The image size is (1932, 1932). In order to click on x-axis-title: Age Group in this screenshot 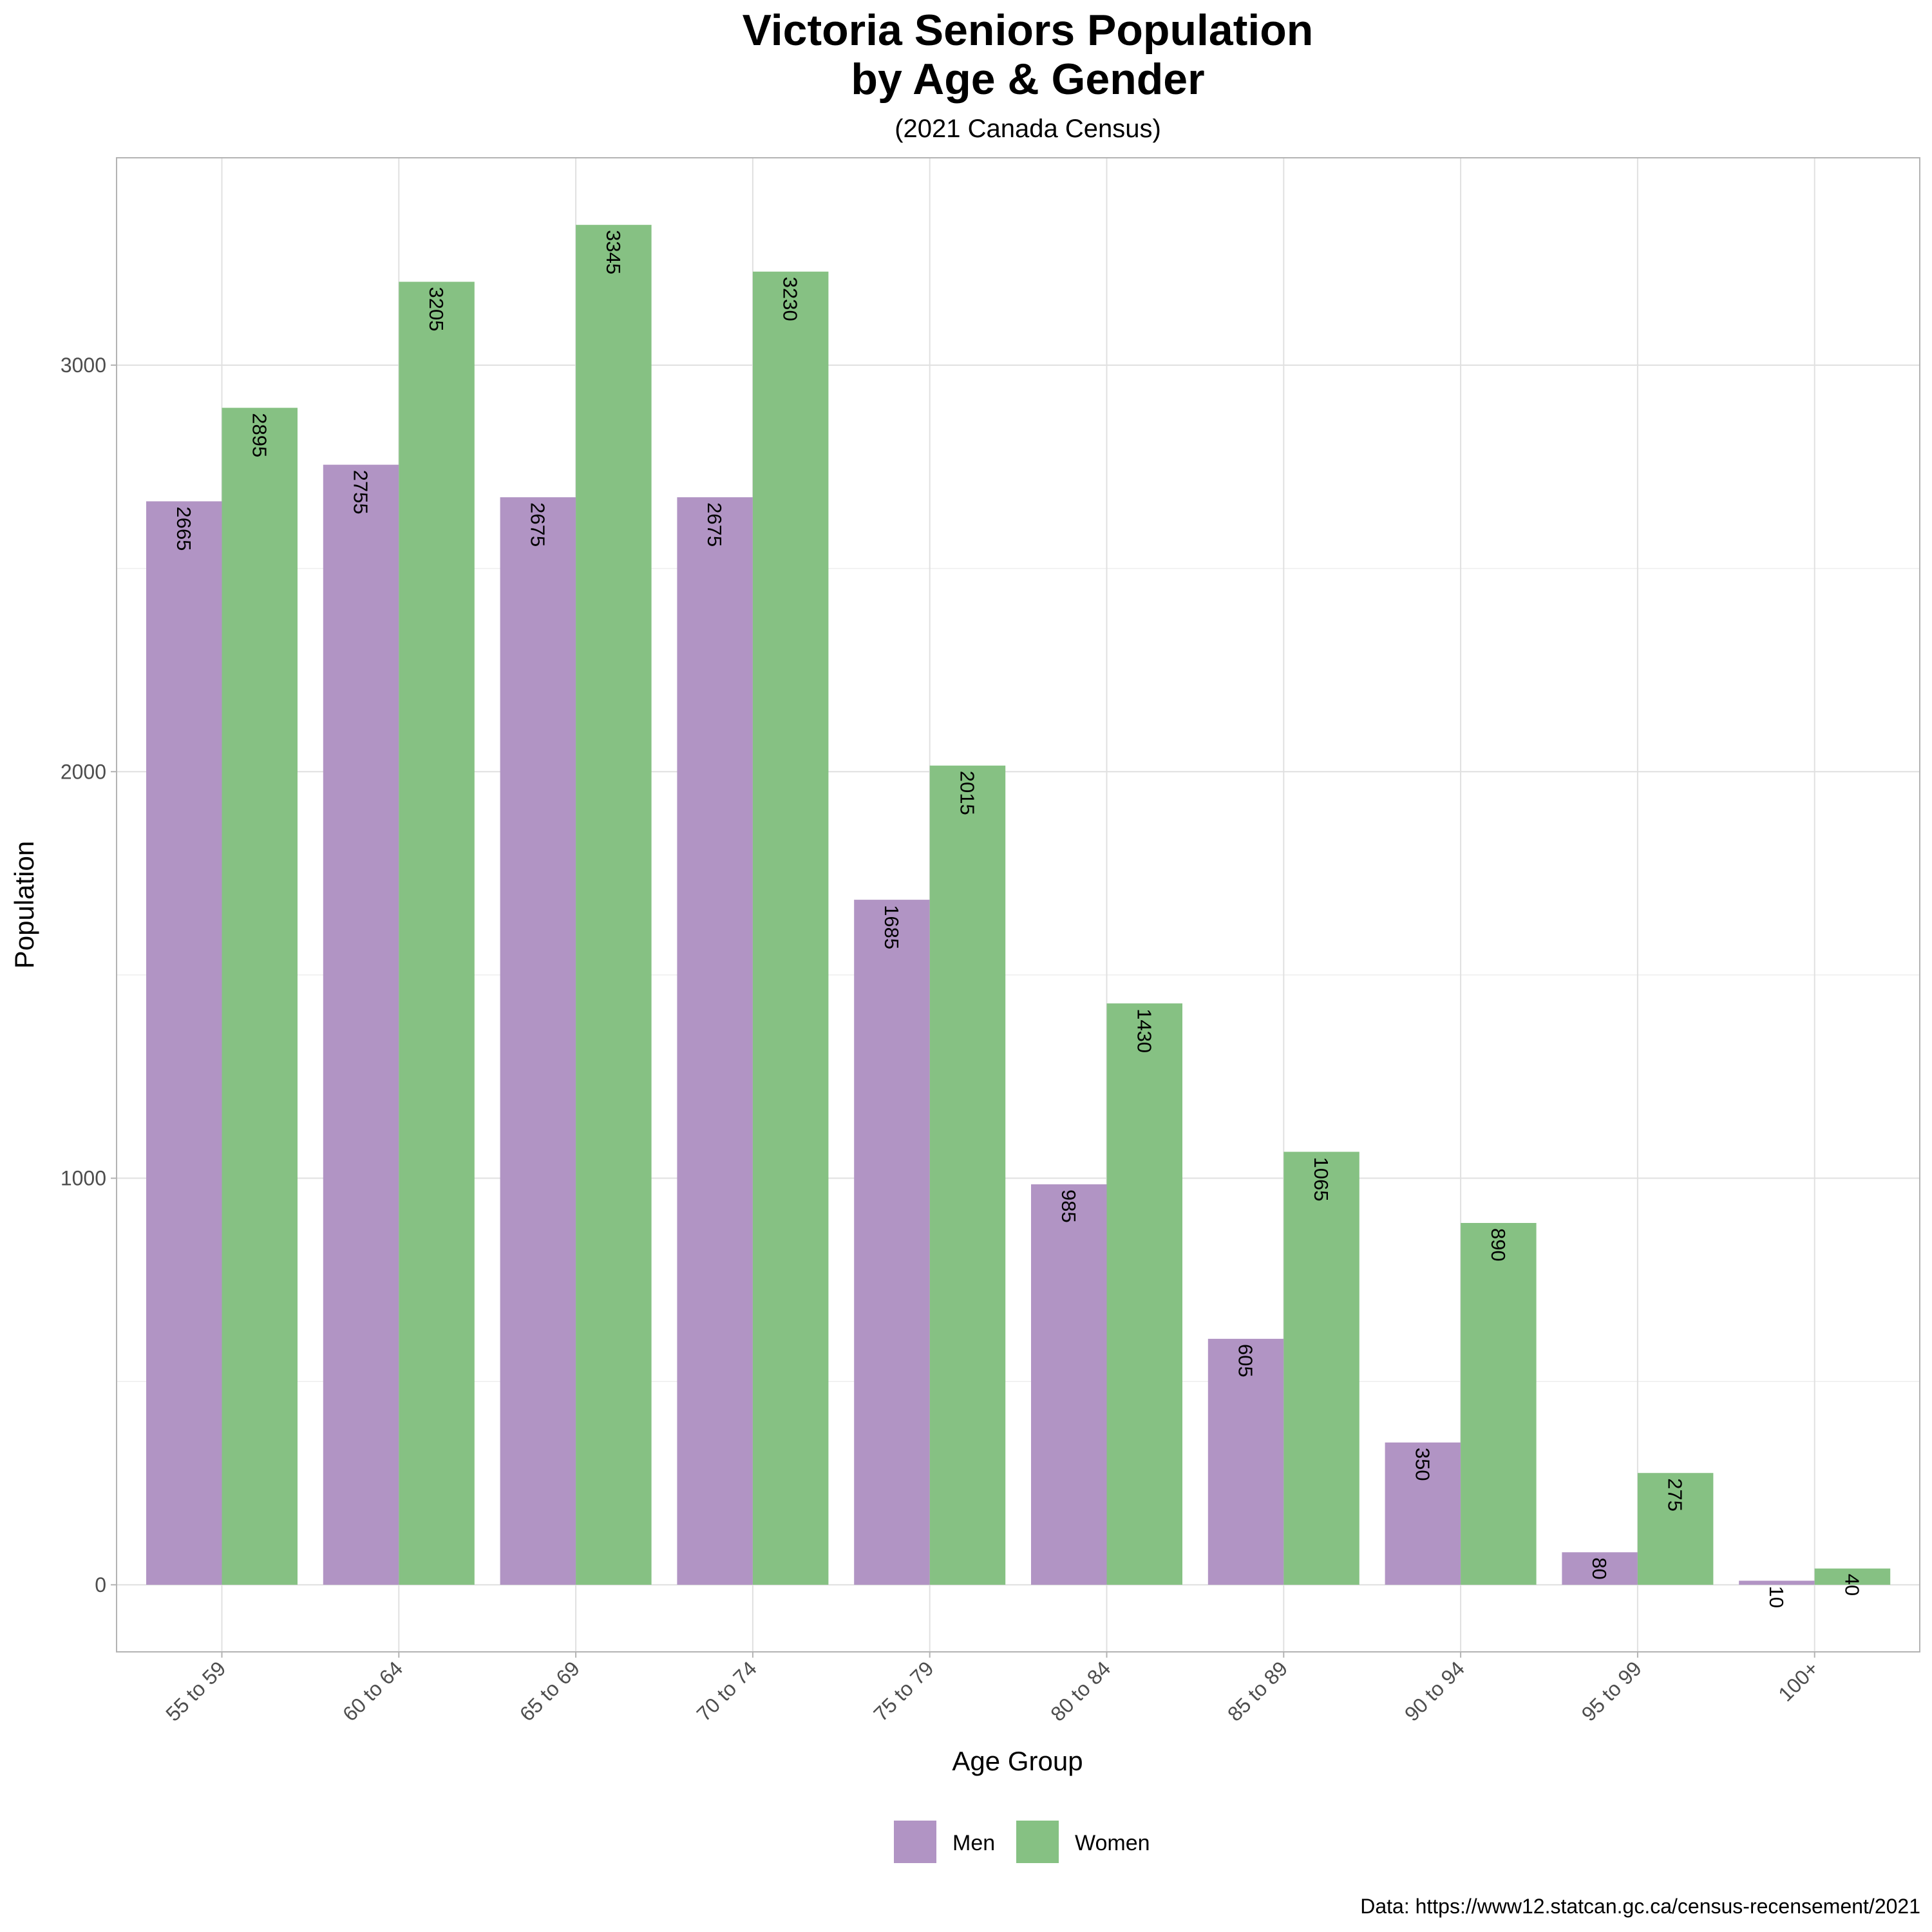, I will do `click(1017, 1761)`.